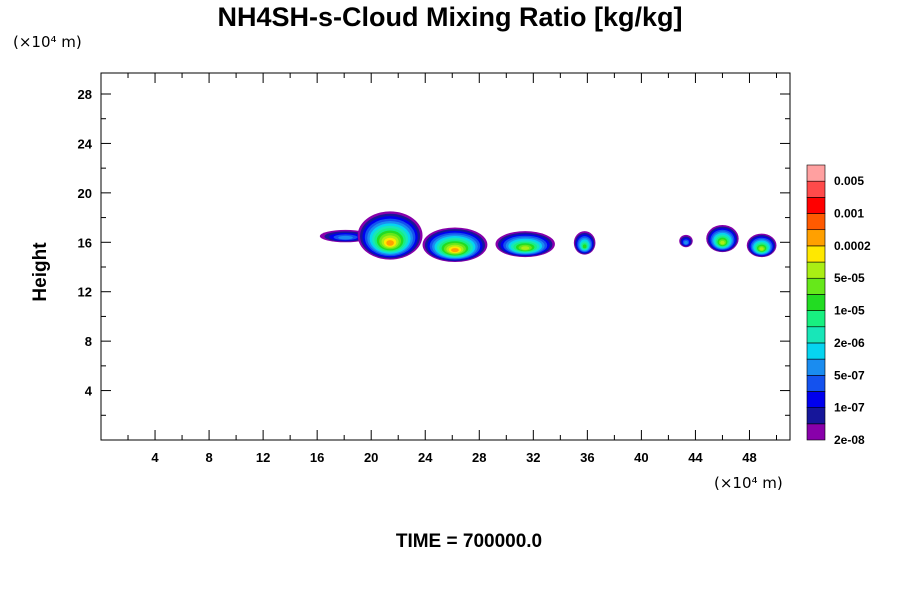  Describe the element at coordinates (85, 94) in the screenshot. I see `y-tick-label: 28` at that location.